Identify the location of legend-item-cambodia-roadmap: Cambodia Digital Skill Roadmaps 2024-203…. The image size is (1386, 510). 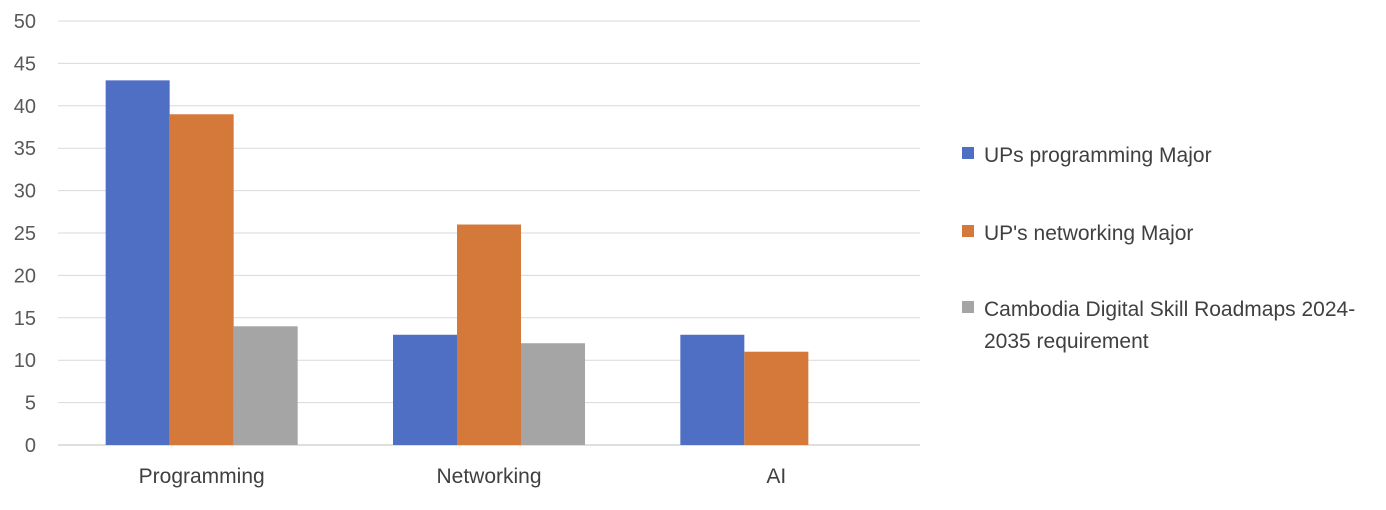
(1163, 326).